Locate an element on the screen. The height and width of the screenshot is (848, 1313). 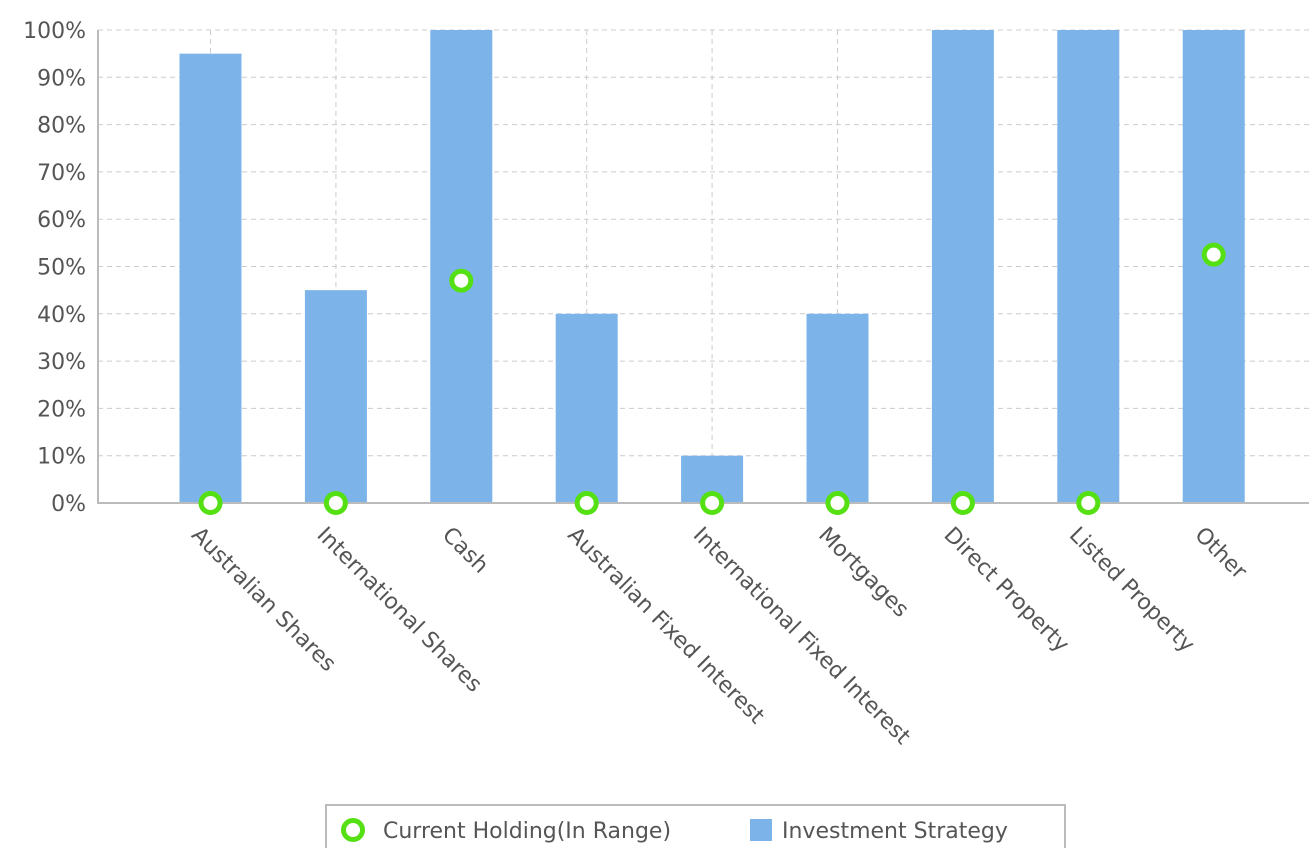
legend-bar-icon is located at coordinates (761, 830).